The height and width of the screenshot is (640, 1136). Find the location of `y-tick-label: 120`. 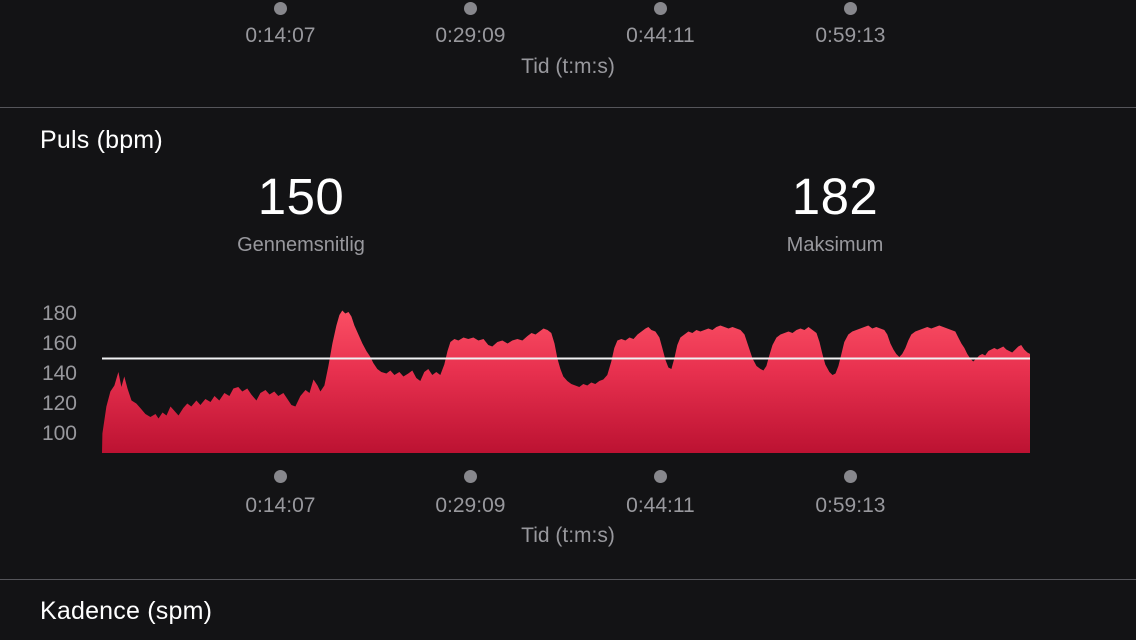

y-tick-label: 120 is located at coordinates (59, 403).